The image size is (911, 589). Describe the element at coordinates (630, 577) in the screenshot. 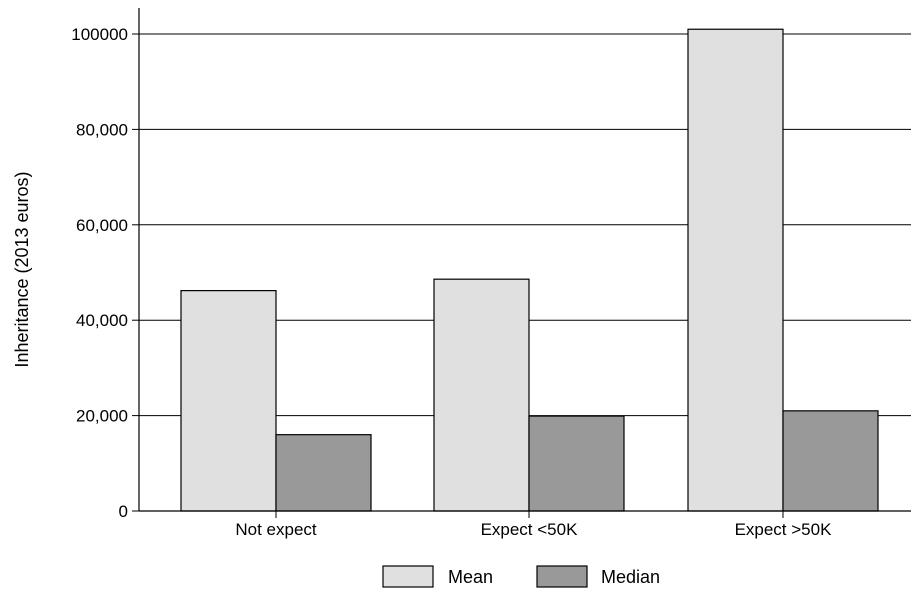

I see `legend-label-median: Median` at that location.